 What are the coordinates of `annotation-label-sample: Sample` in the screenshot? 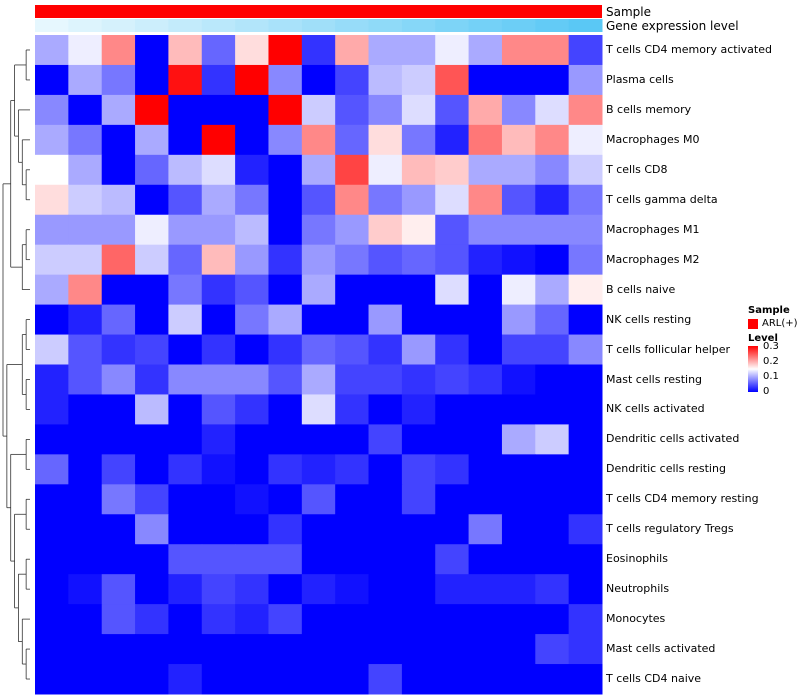 It's located at (628, 12).